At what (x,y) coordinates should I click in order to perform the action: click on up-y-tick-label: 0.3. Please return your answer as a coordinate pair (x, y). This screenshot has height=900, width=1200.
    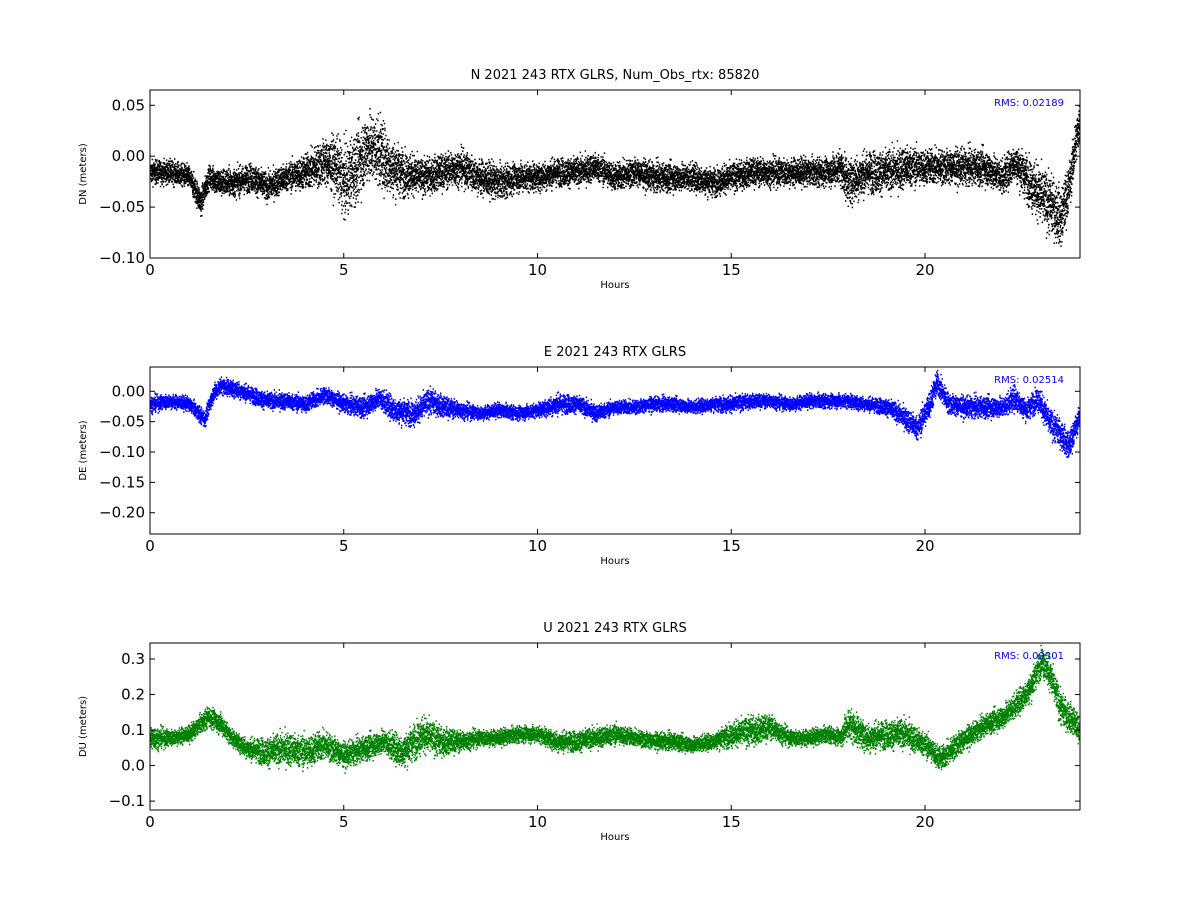
    Looking at the image, I should click on (133, 659).